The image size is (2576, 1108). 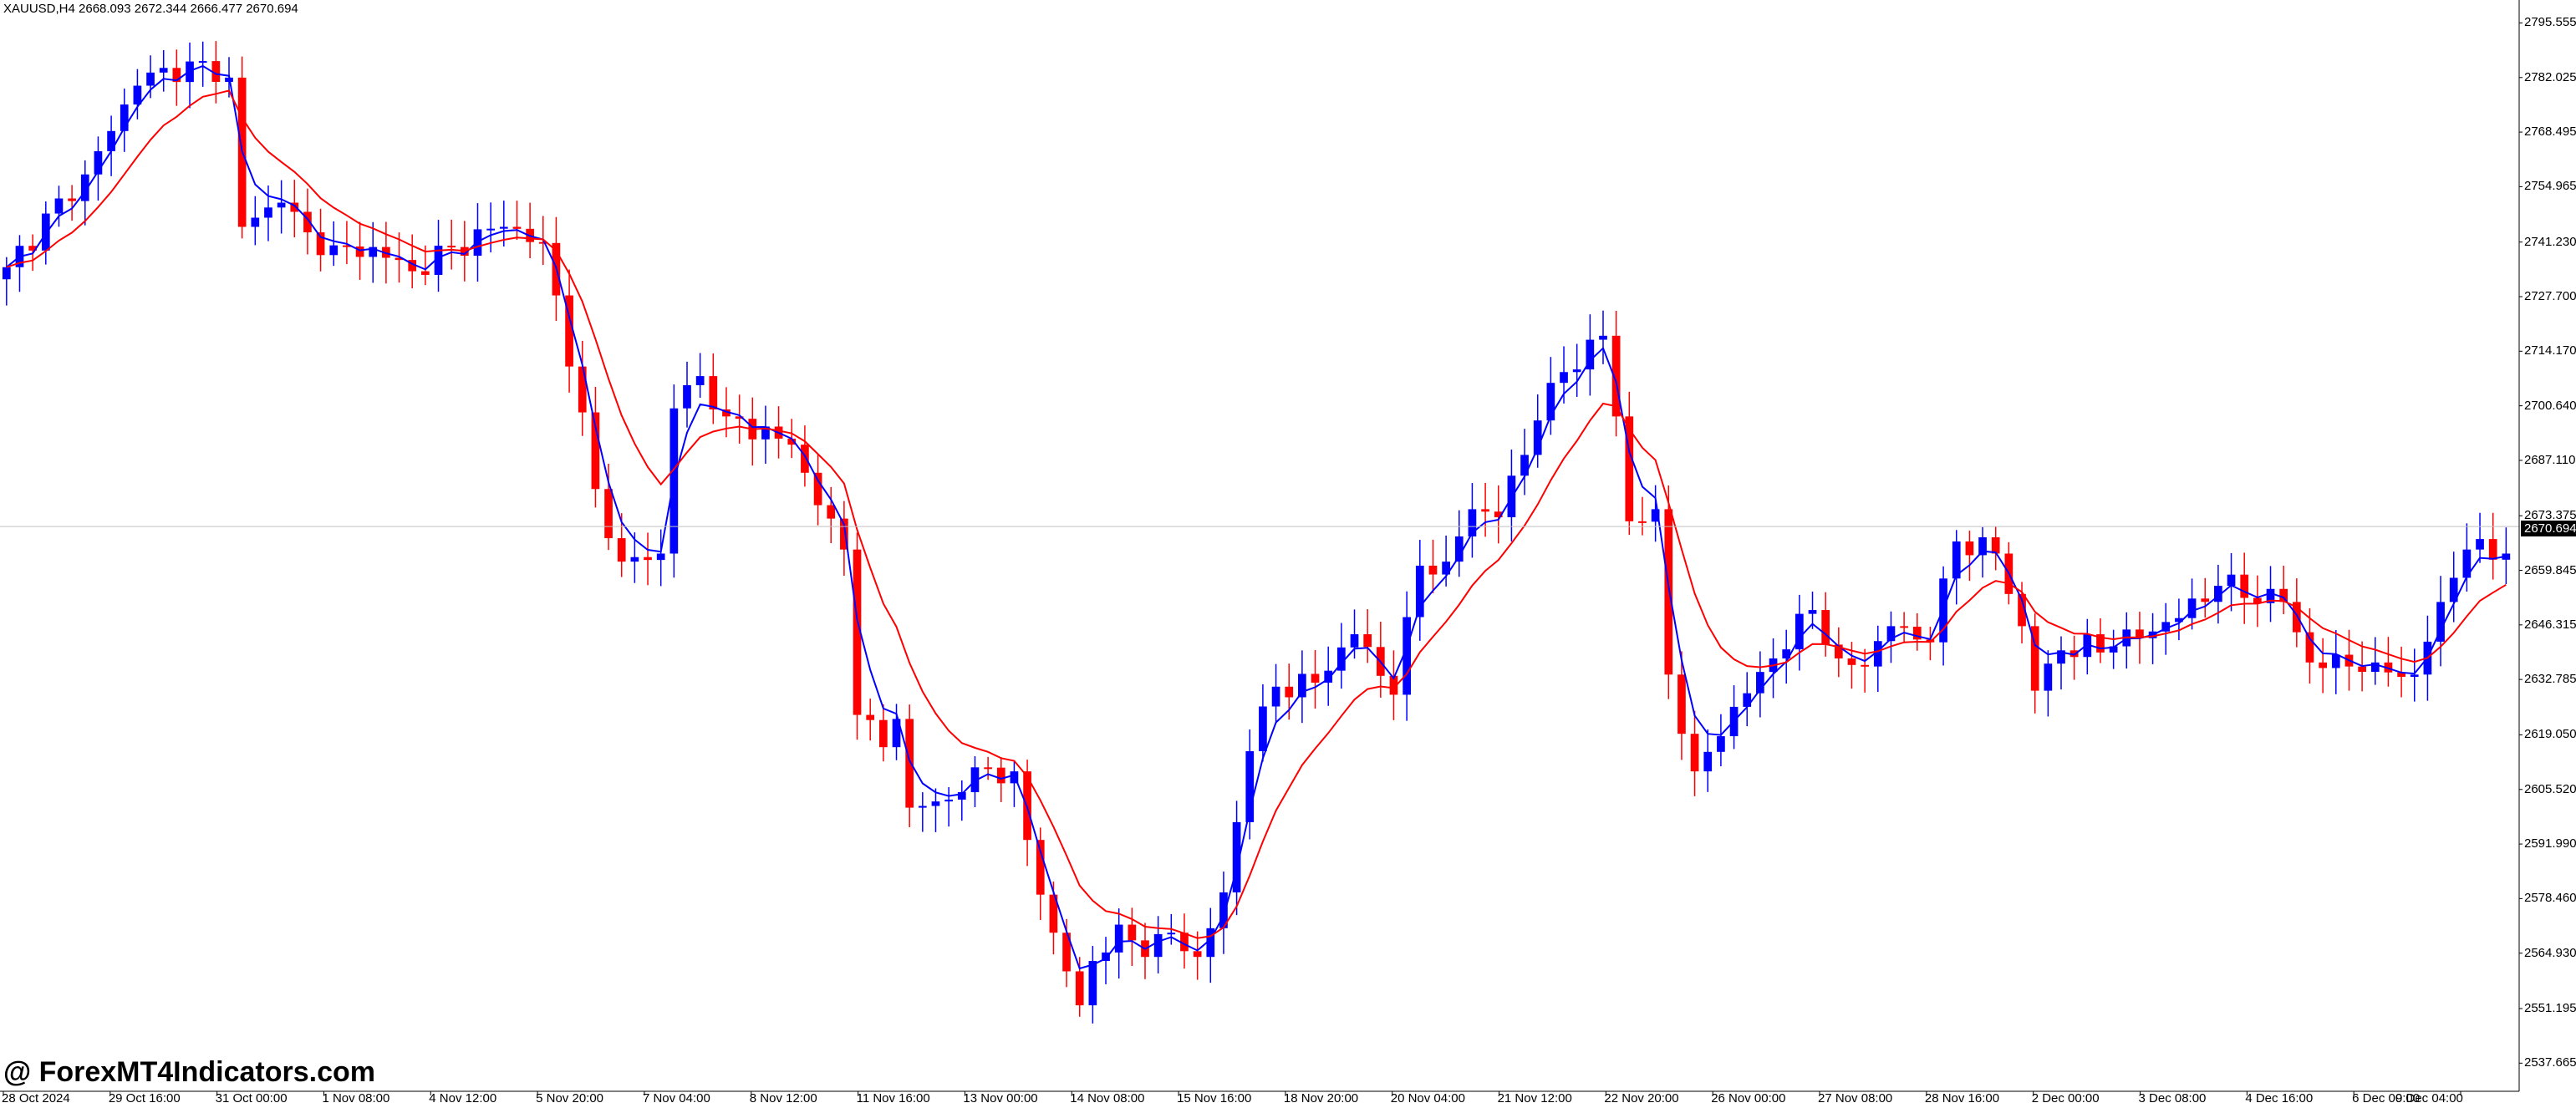 I want to click on time-axis-label: 22 Nov 20:00, so click(x=1641, y=1098).